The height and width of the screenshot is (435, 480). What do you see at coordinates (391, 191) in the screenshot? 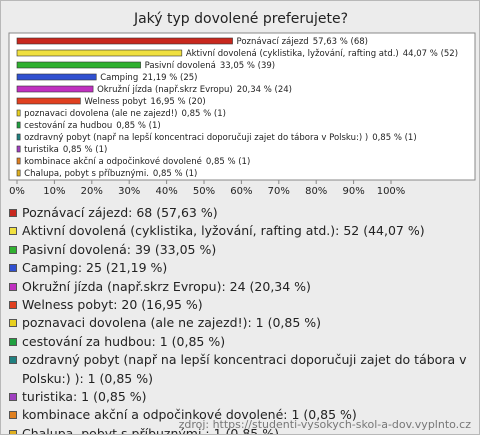
I see `x-tick-label: 100%` at bounding box center [391, 191].